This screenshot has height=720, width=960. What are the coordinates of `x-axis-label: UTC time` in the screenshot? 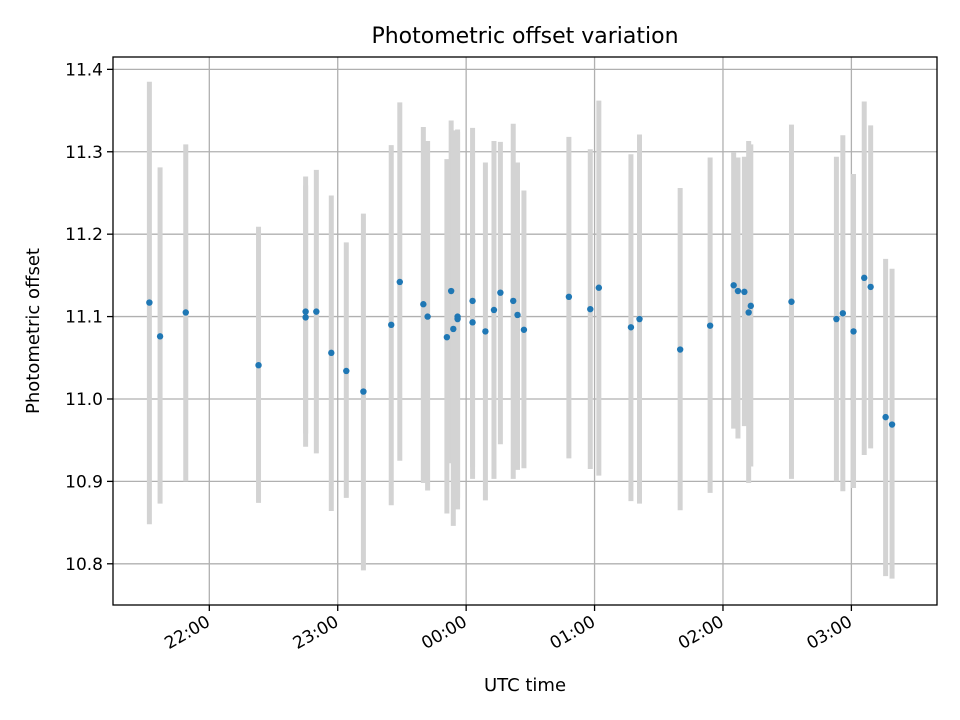 It's located at (525, 685).